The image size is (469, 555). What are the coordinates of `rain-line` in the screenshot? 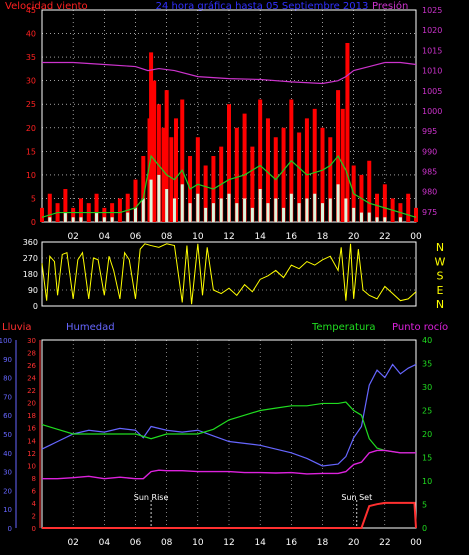 It's located at (229, 515).